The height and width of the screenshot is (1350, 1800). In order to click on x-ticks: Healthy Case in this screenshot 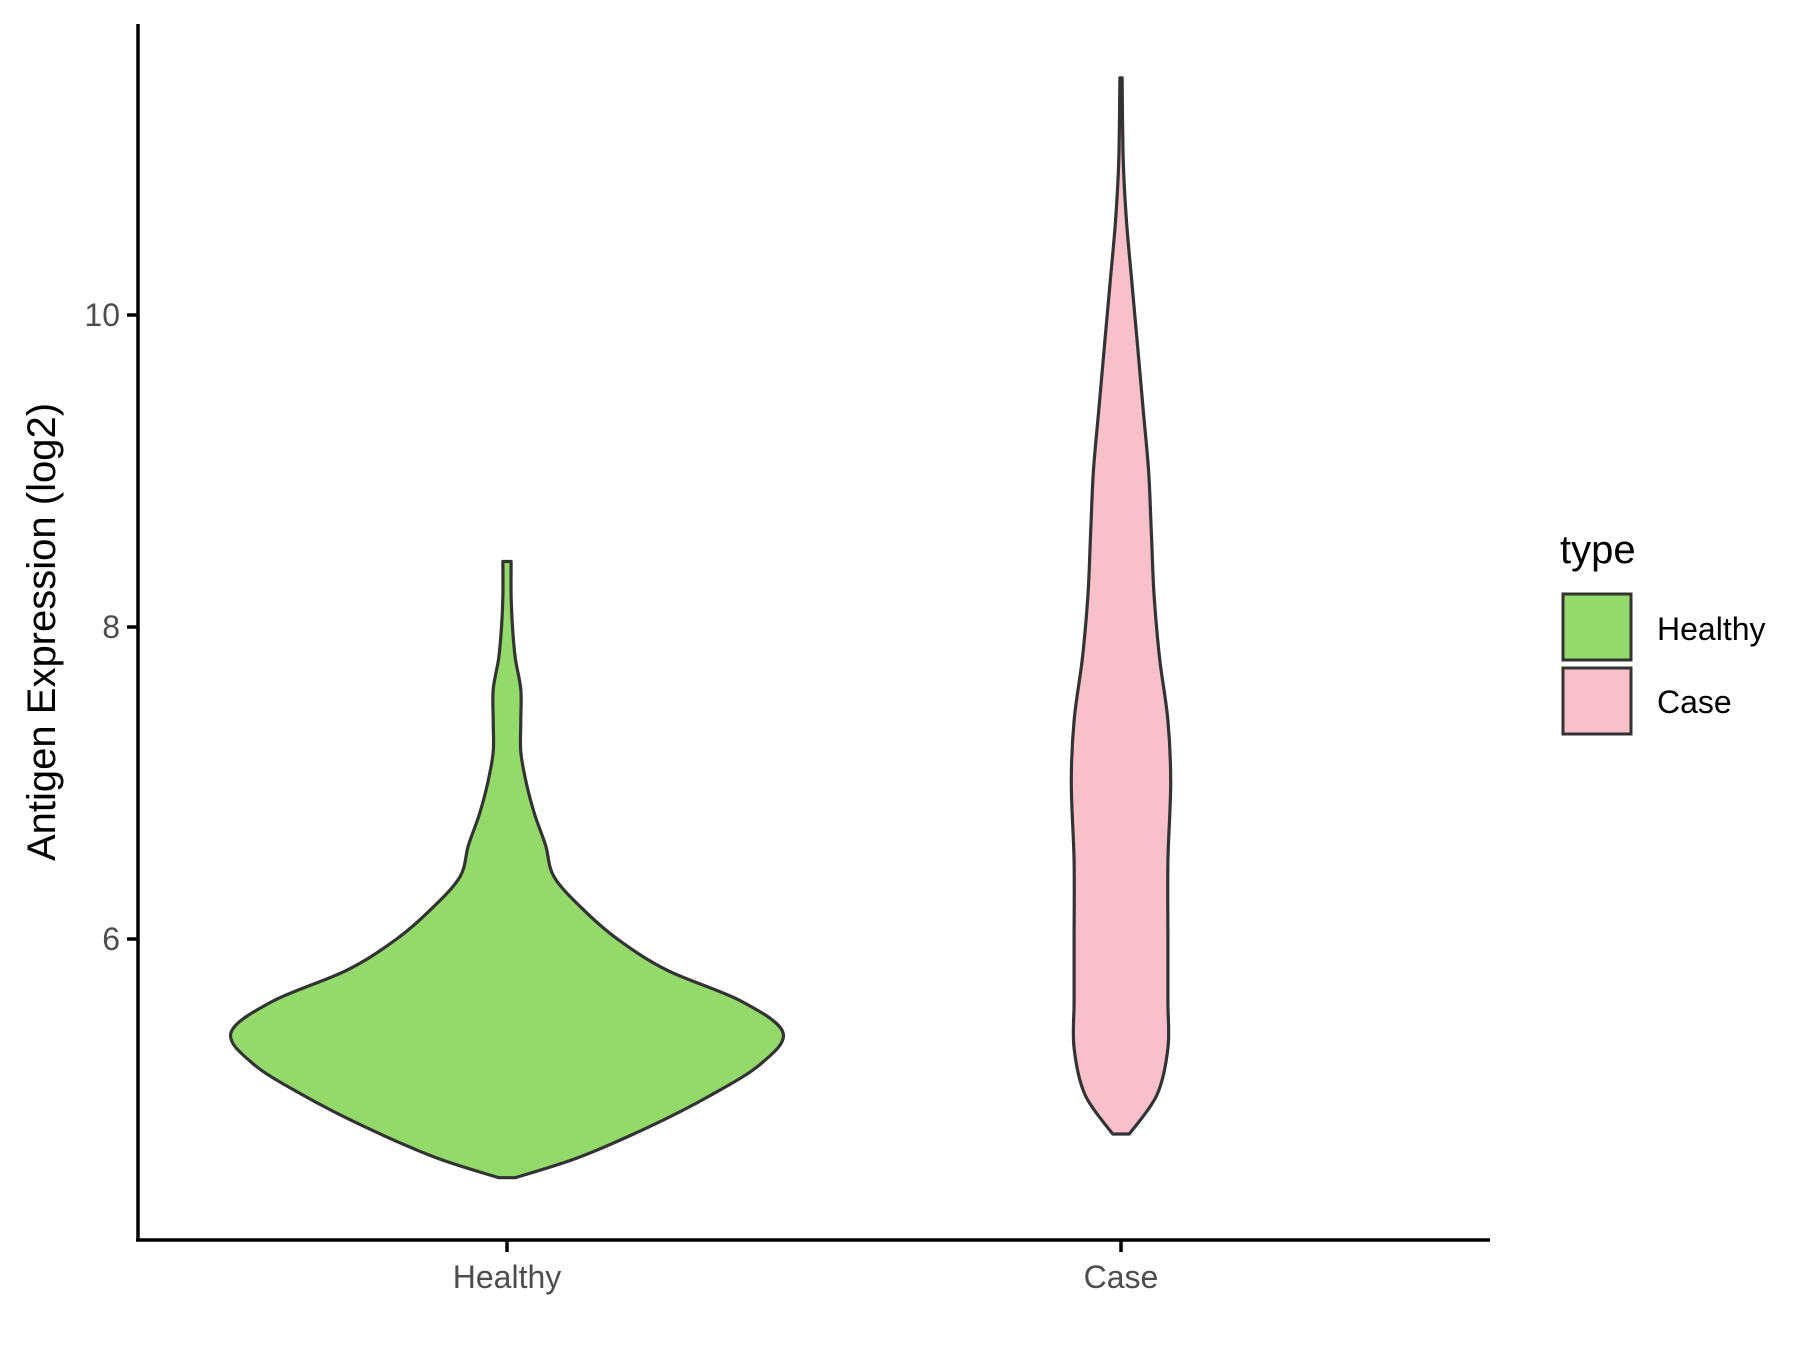, I will do `click(806, 1267)`.